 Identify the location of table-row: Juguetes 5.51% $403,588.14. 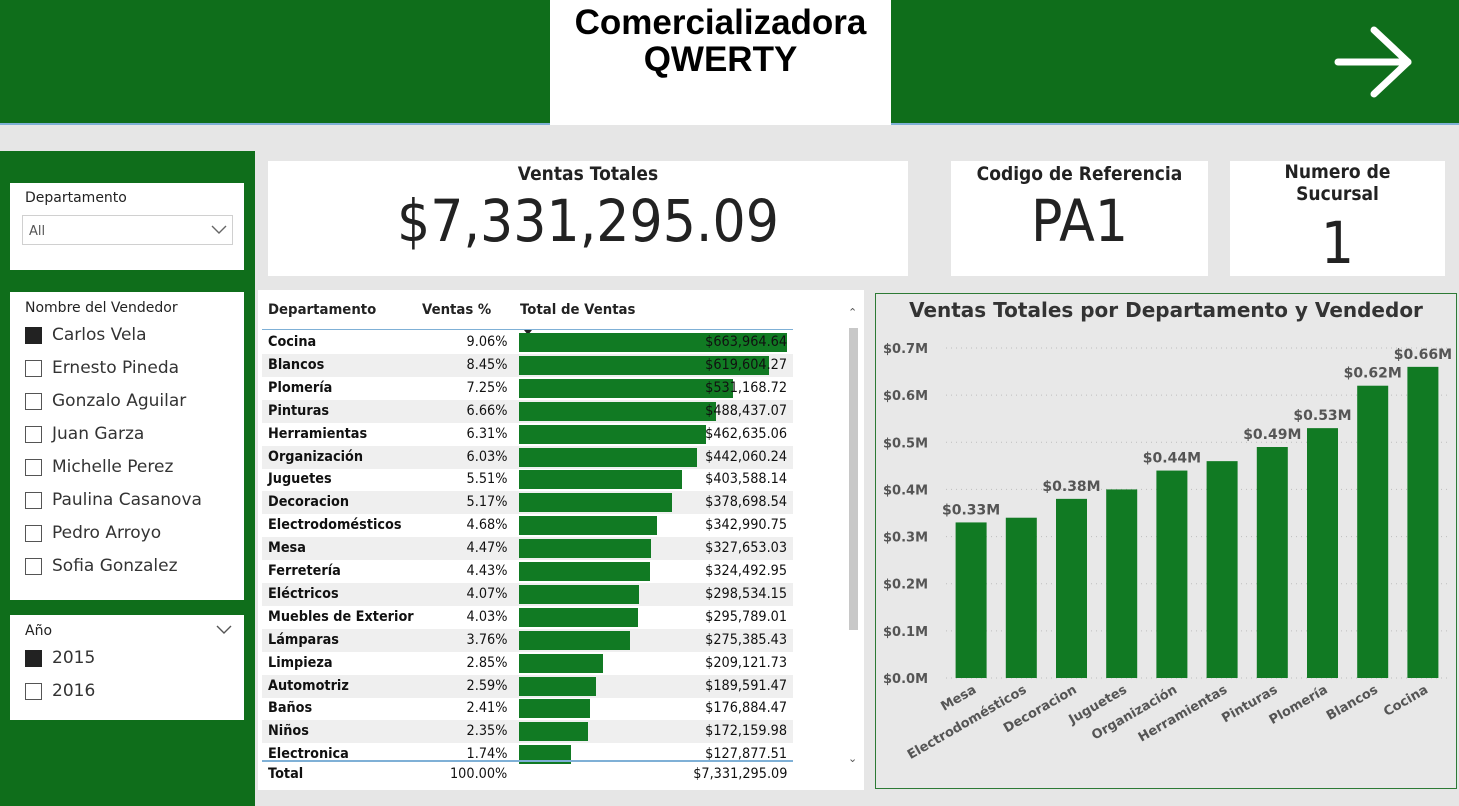
(527, 479).